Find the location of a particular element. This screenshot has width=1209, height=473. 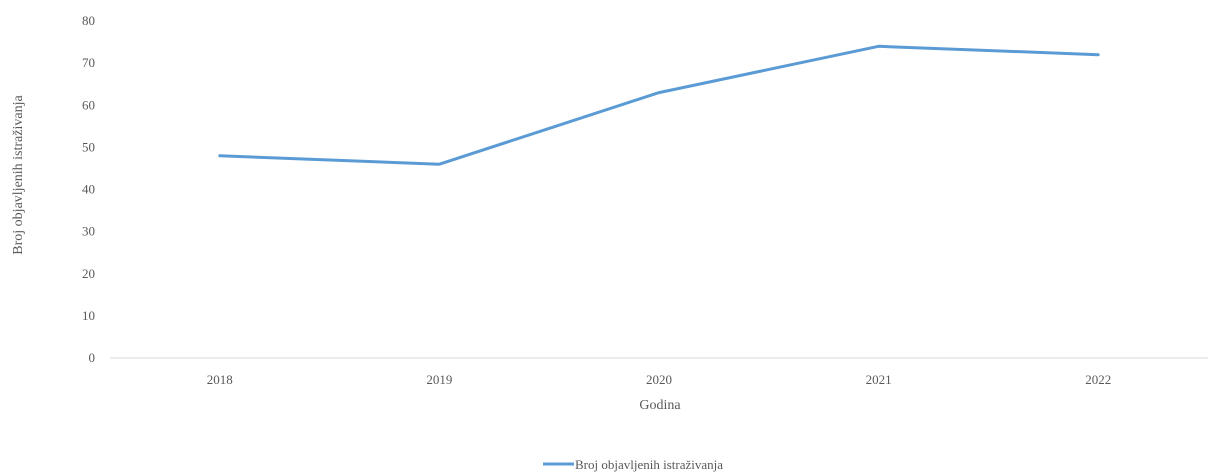

x-axis-title: Godina is located at coordinates (660, 405).